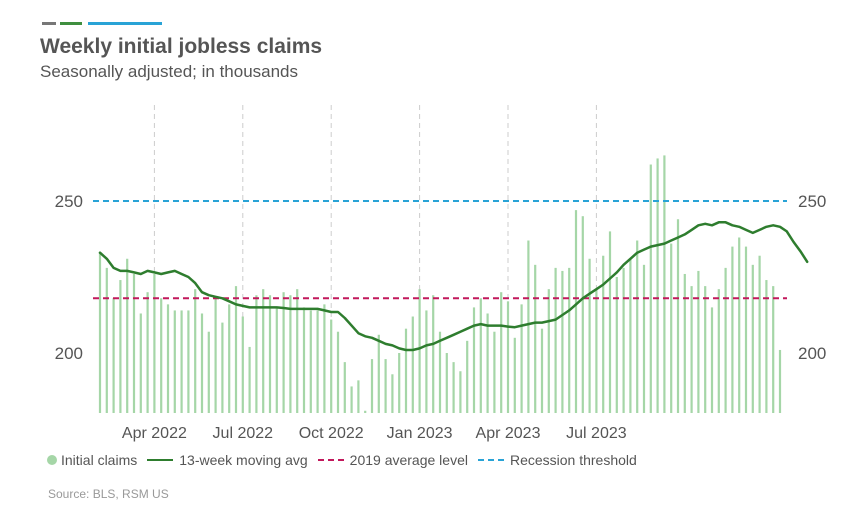  Describe the element at coordinates (227, 460) in the screenshot. I see `legend-item-moving-avg: 13-week moving avg` at that location.